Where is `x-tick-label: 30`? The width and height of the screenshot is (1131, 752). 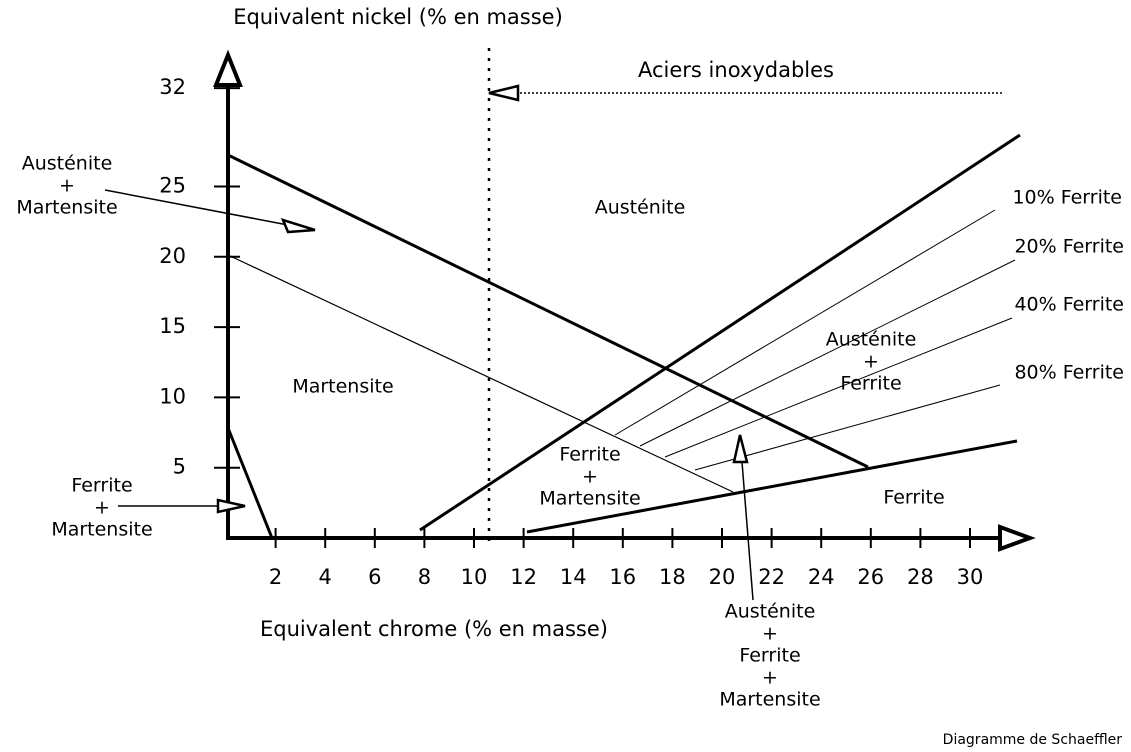 x-tick-label: 30 is located at coordinates (970, 577).